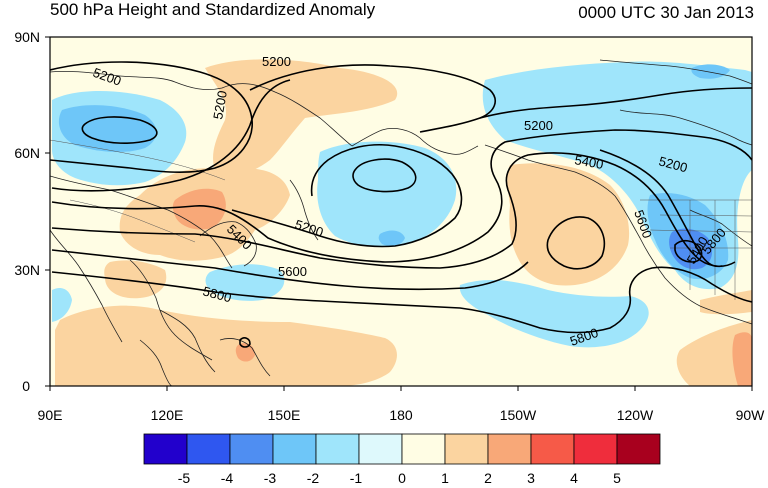 The height and width of the screenshot is (488, 768). I want to click on lon-label-150e: 150E, so click(284, 415).